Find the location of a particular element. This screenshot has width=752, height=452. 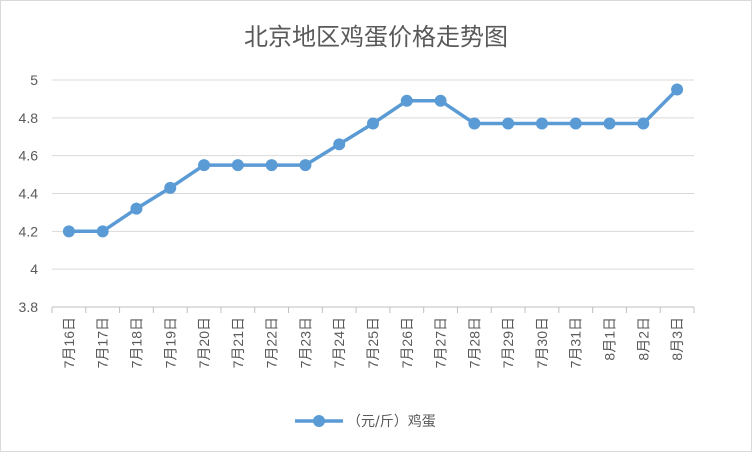

y-axis-ticks: 3.8 4 4.2 4.4 4.6 4.8 5 is located at coordinates (29, 193).